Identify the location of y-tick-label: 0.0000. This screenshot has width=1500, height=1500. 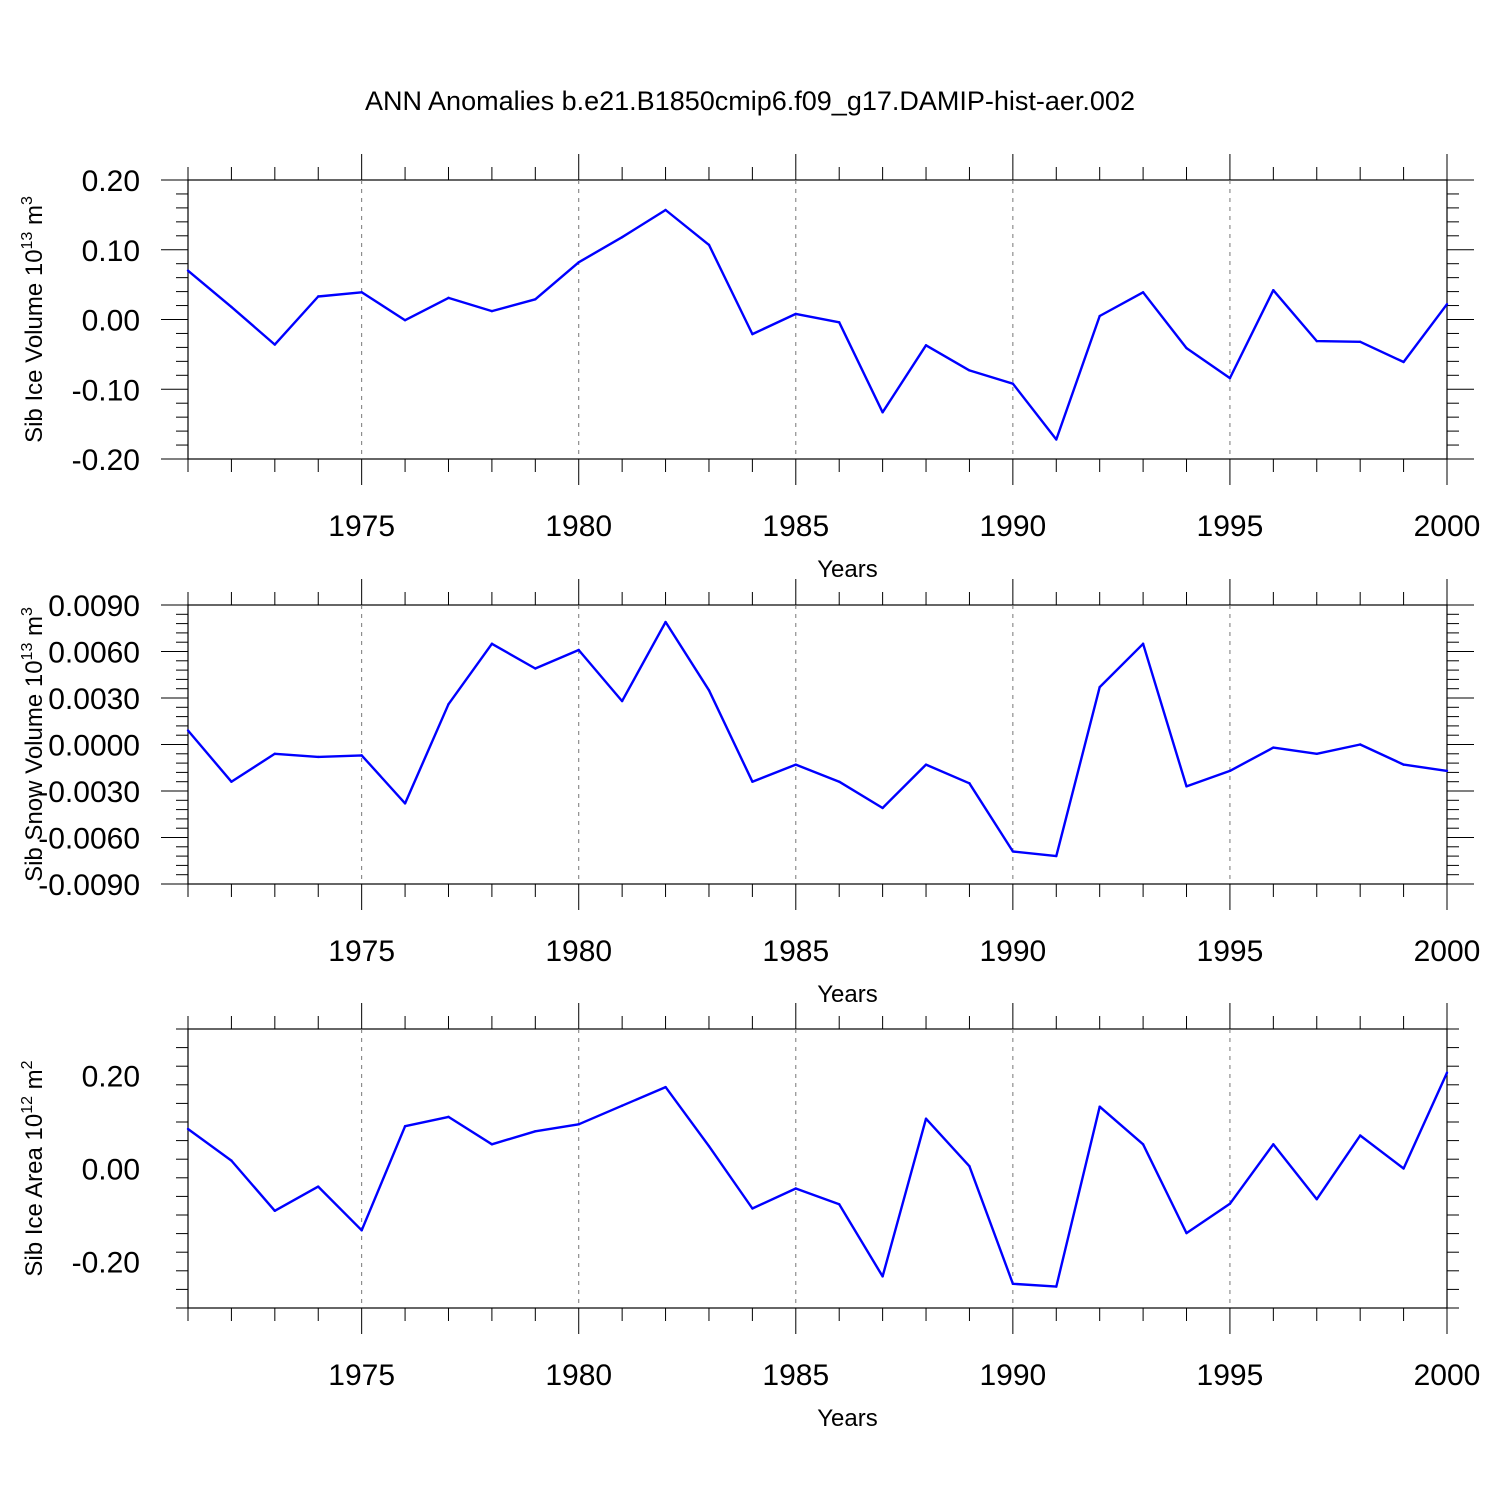
(94, 746).